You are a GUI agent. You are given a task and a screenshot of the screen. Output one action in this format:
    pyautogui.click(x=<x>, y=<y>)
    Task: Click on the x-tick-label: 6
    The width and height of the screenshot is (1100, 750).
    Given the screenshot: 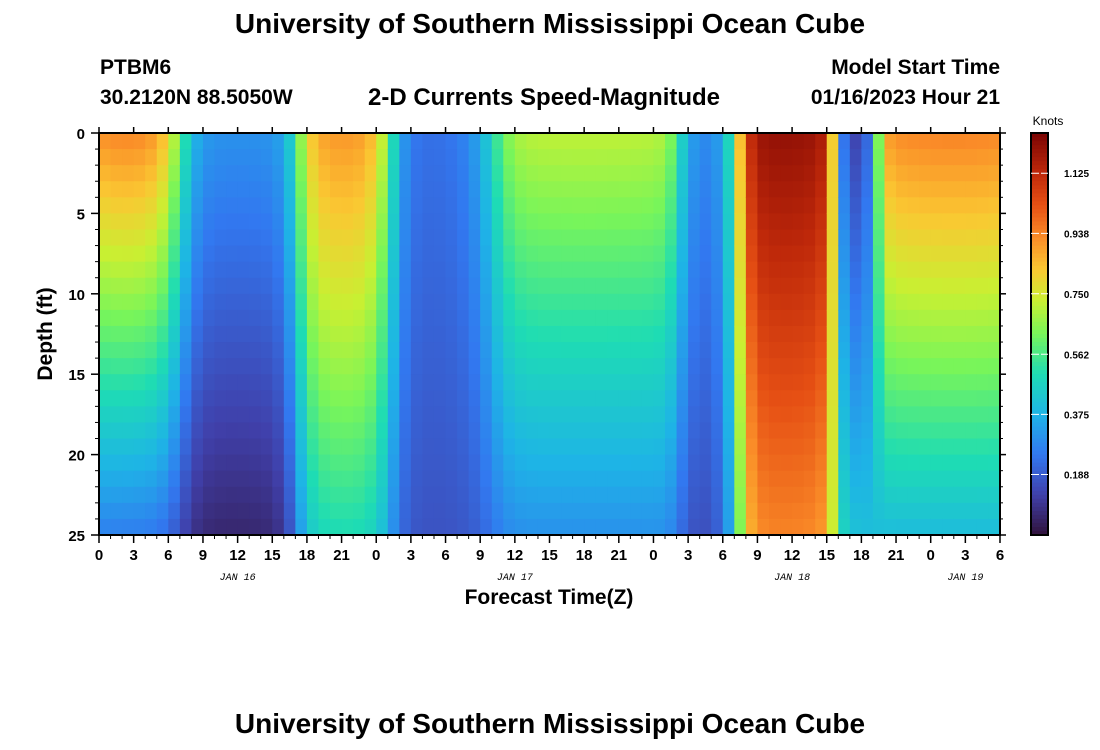 What is the action you would take?
    pyautogui.click(x=168, y=555)
    